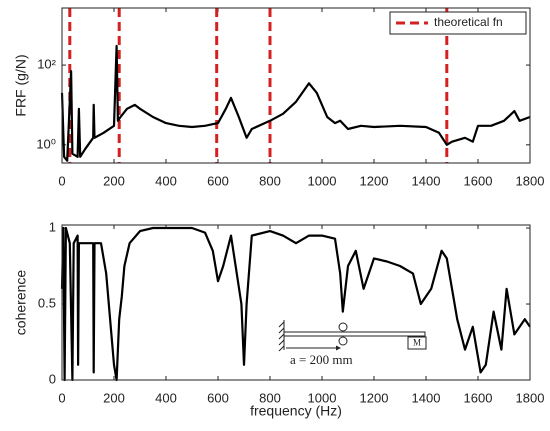  I want to click on distance-label: a = 200 mm, so click(321, 359).